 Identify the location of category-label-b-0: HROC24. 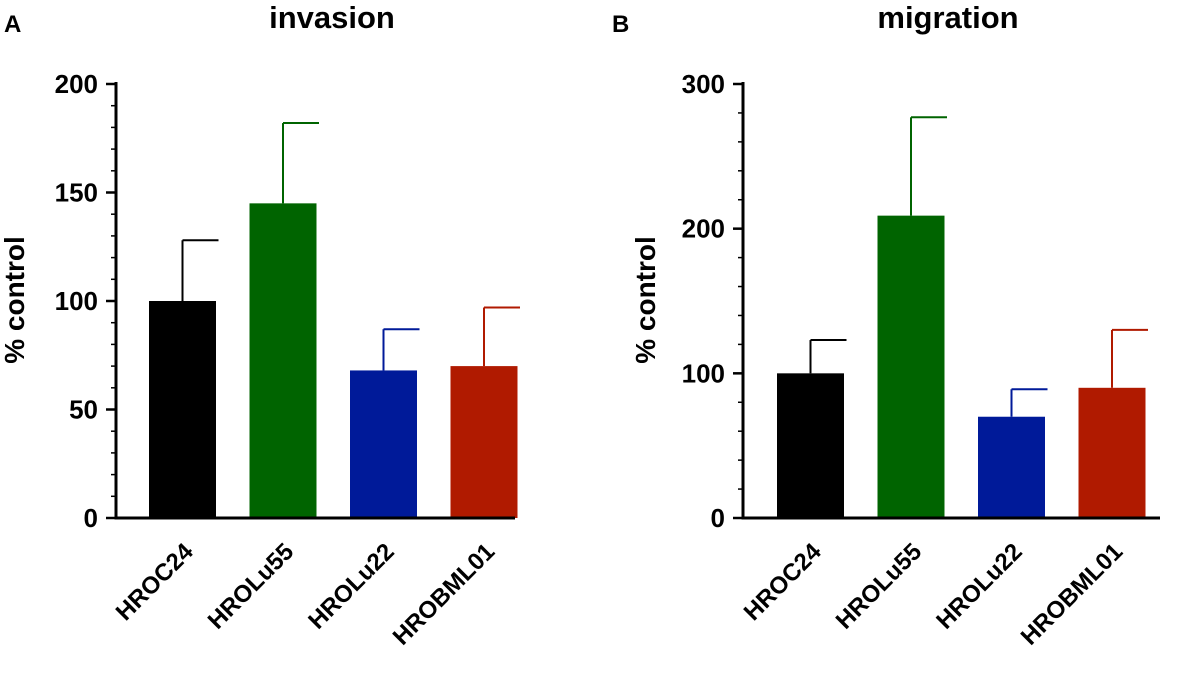
(783, 582).